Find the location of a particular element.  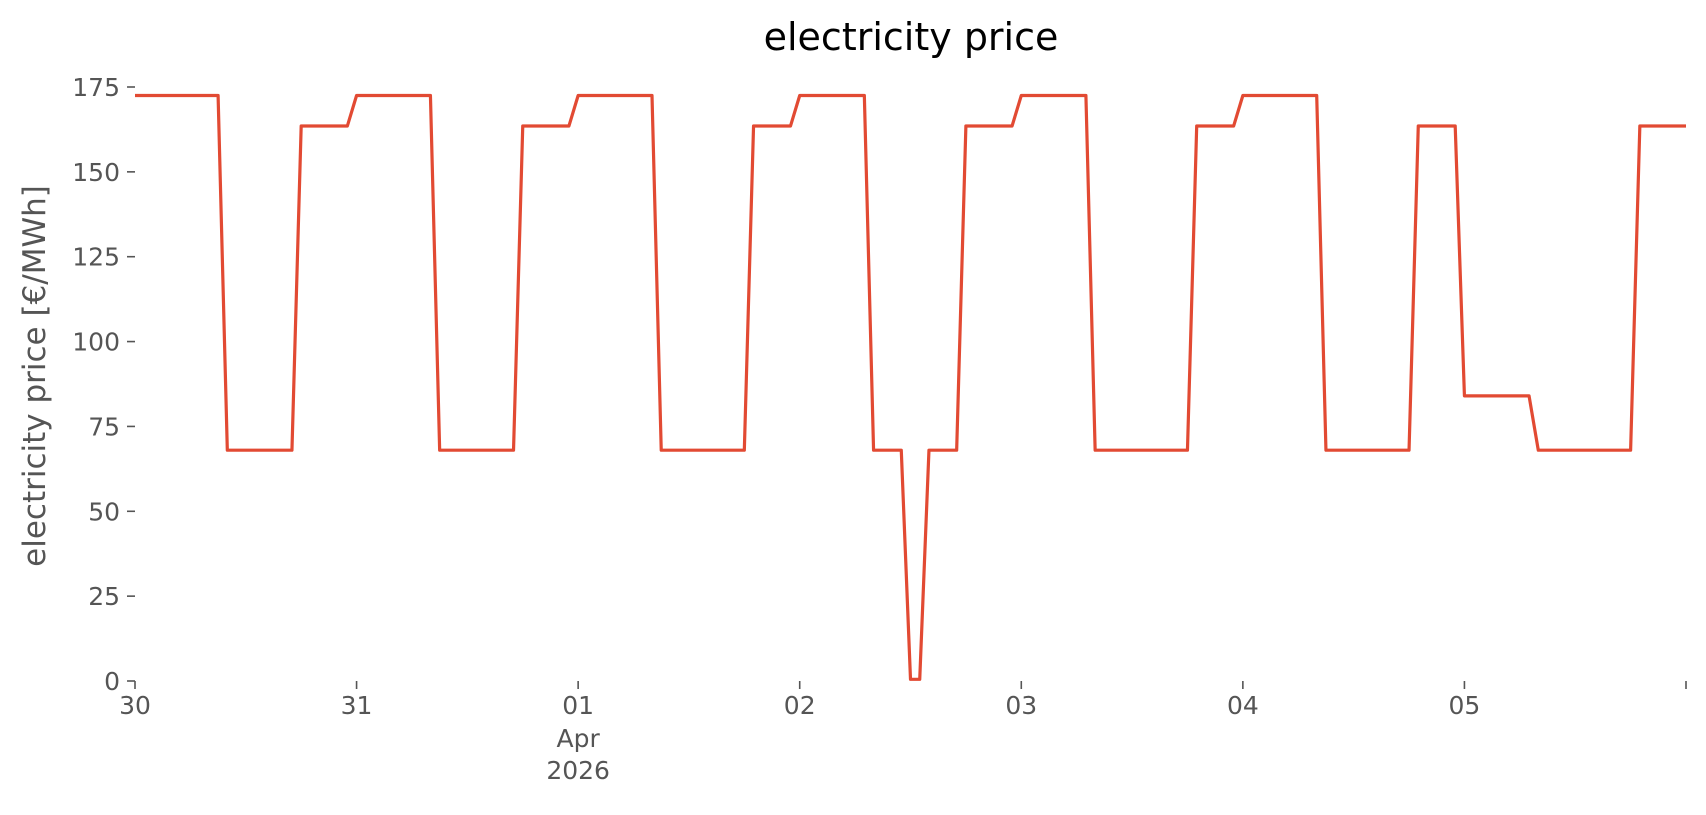

x-tick-sublabel: Apr 2026 is located at coordinates (578, 754).